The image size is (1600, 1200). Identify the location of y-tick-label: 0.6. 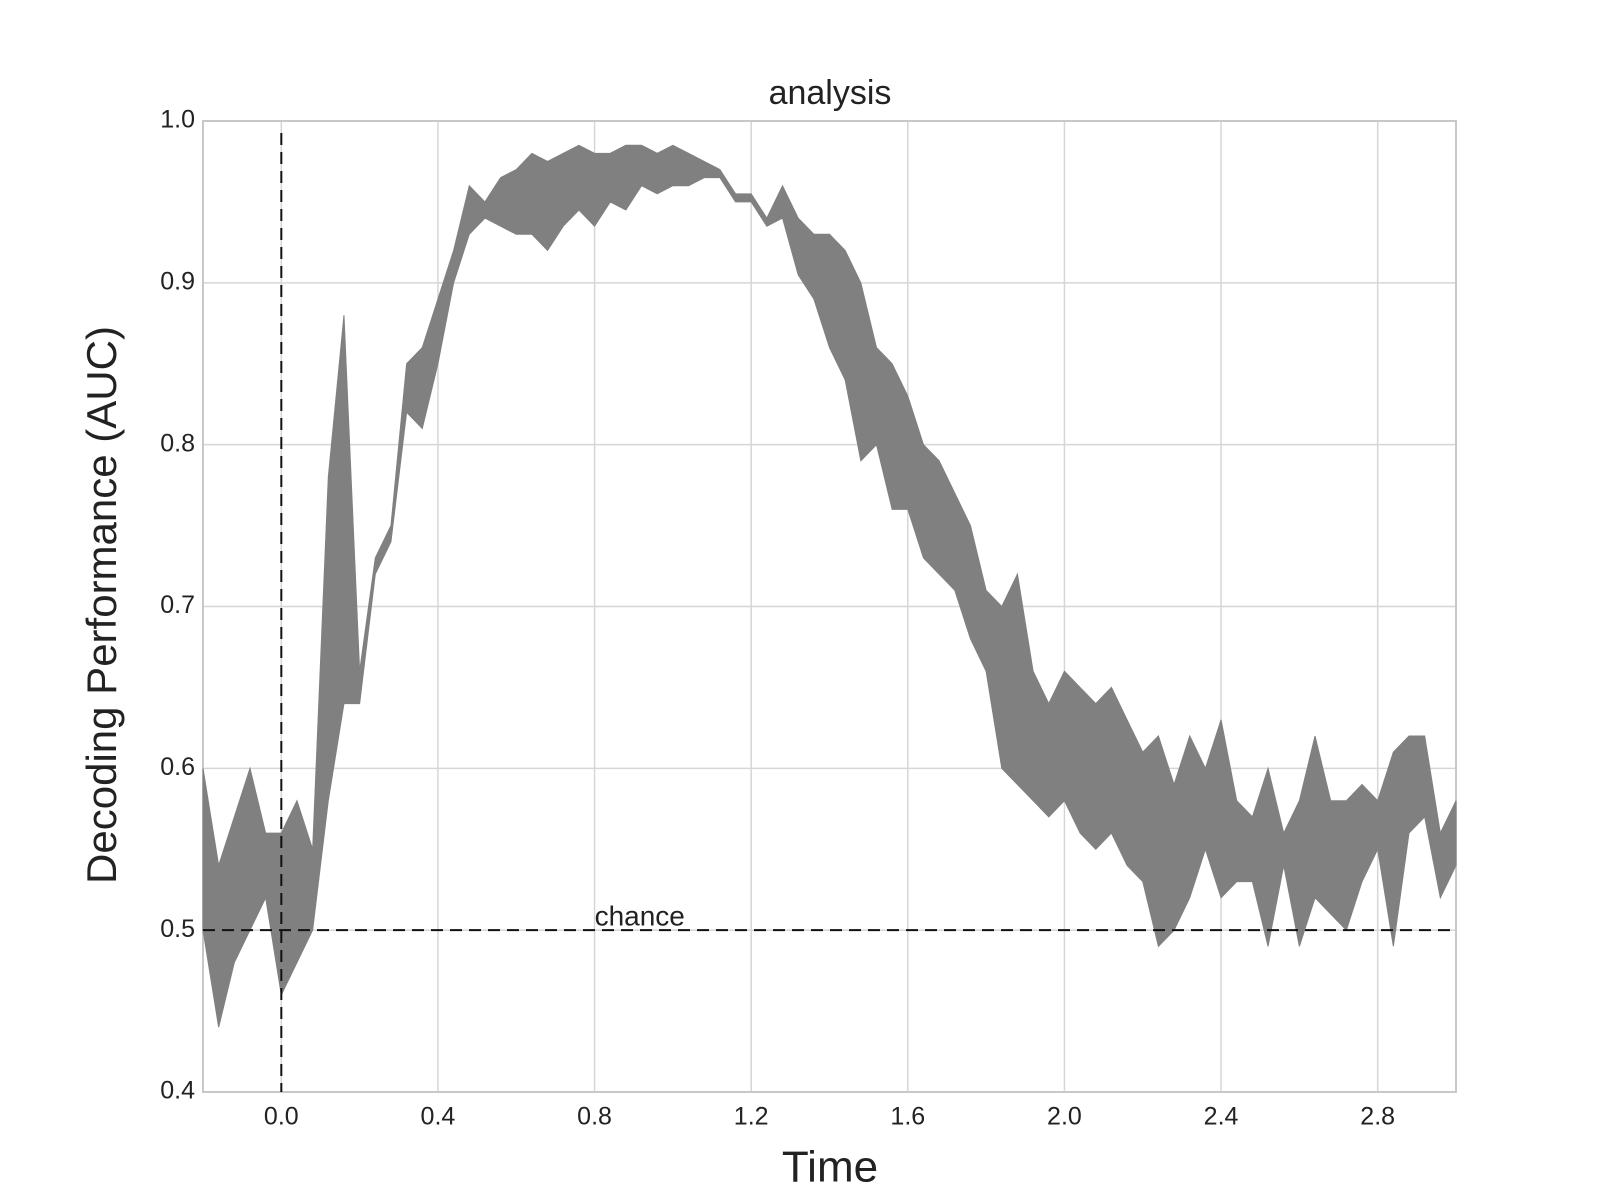
(177, 767).